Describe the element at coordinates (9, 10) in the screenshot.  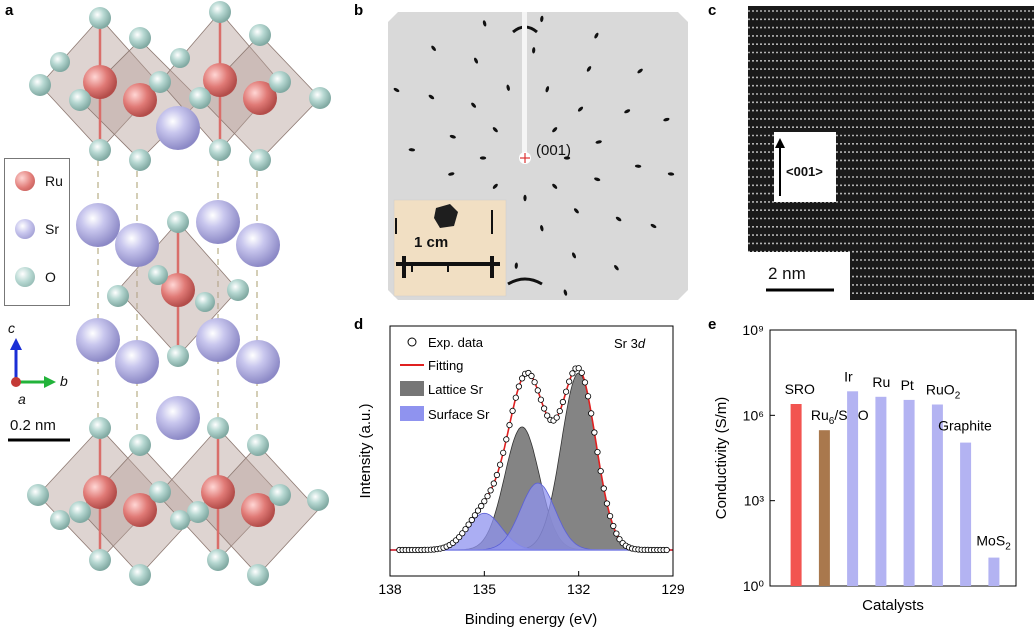
I see `panel-a-label: a` at that location.